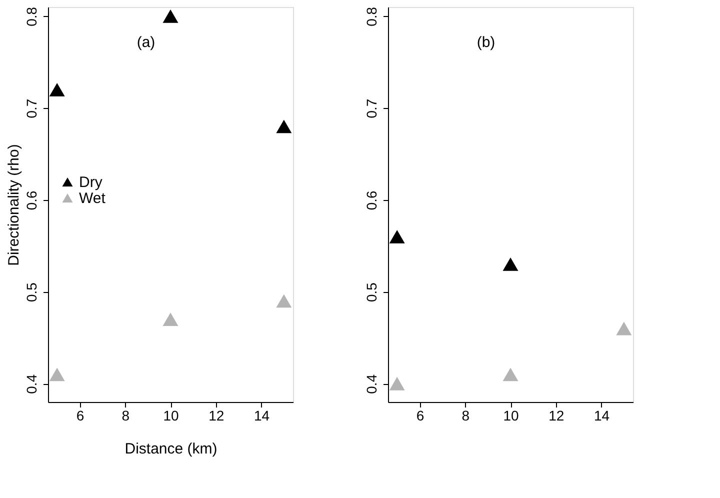 Image resolution: width=720 pixels, height=498 pixels. Describe the element at coordinates (146, 42) in the screenshot. I see `annotation: (a)` at that location.